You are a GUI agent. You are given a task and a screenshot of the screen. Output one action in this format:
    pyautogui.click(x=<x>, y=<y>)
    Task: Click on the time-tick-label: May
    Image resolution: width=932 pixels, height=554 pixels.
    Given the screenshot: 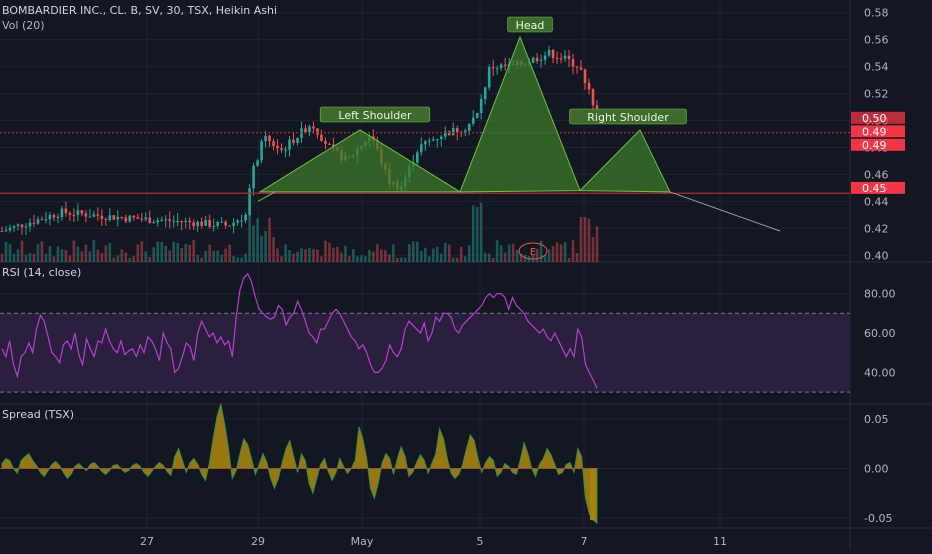 What is the action you would take?
    pyautogui.click(x=362, y=541)
    